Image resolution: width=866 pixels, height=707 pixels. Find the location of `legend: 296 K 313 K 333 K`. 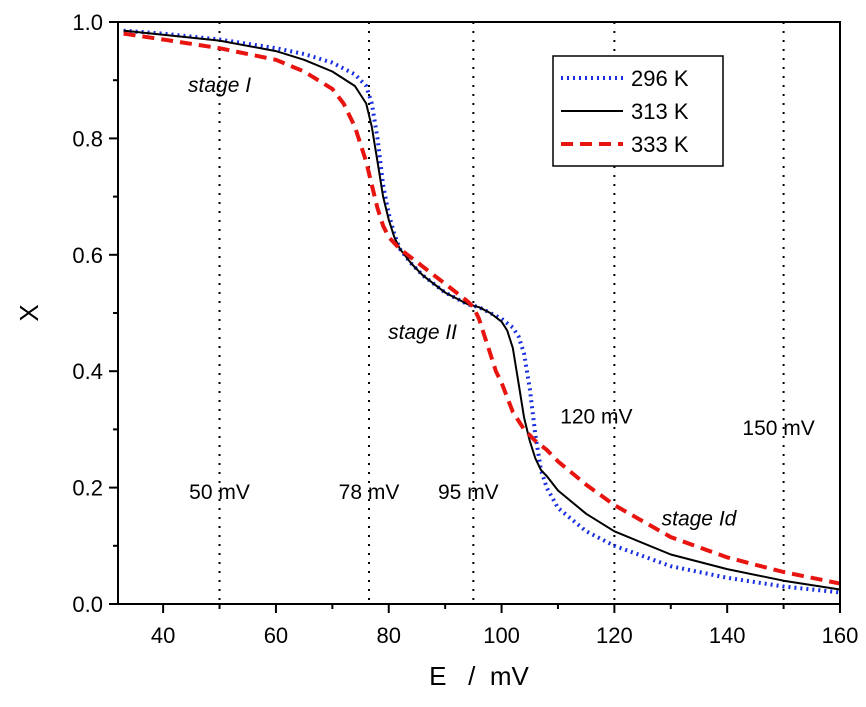

legend: 296 K 313 K 333 K is located at coordinates (638, 111).